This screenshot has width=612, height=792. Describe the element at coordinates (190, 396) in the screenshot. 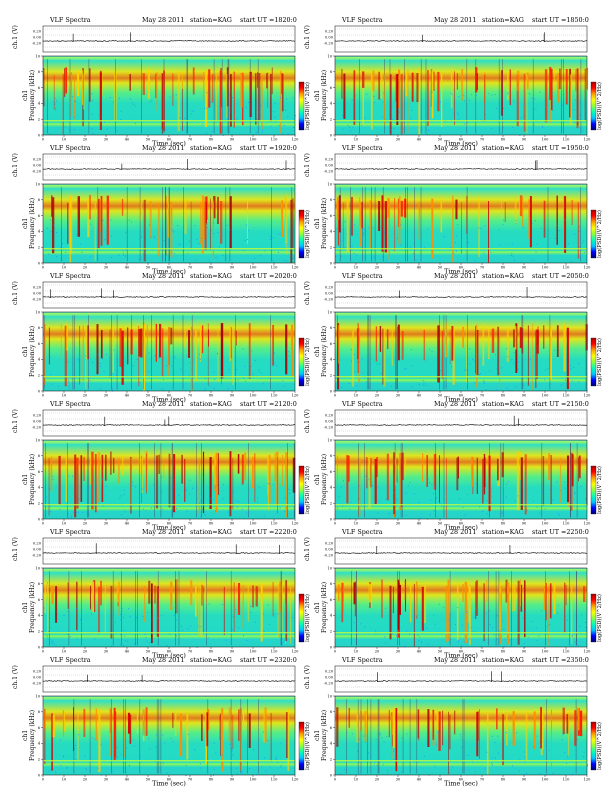

I see `x-tick-label: 70` at that location.